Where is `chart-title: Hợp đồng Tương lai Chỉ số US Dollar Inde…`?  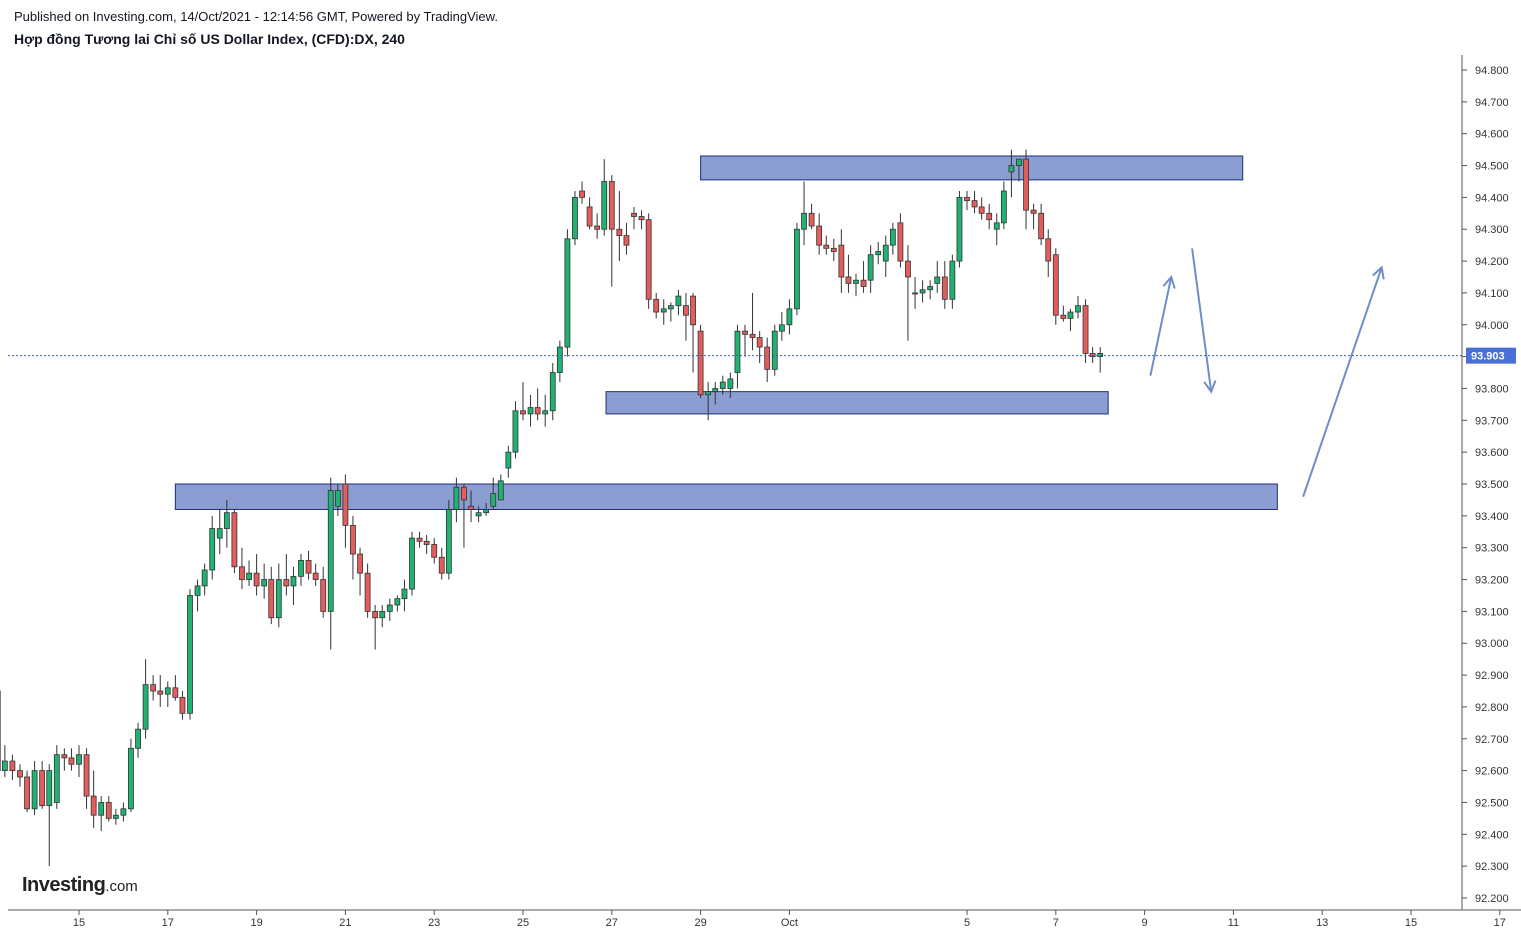
chart-title: Hợp đồng Tương lai Chỉ số US Dollar Inde… is located at coordinates (209, 39).